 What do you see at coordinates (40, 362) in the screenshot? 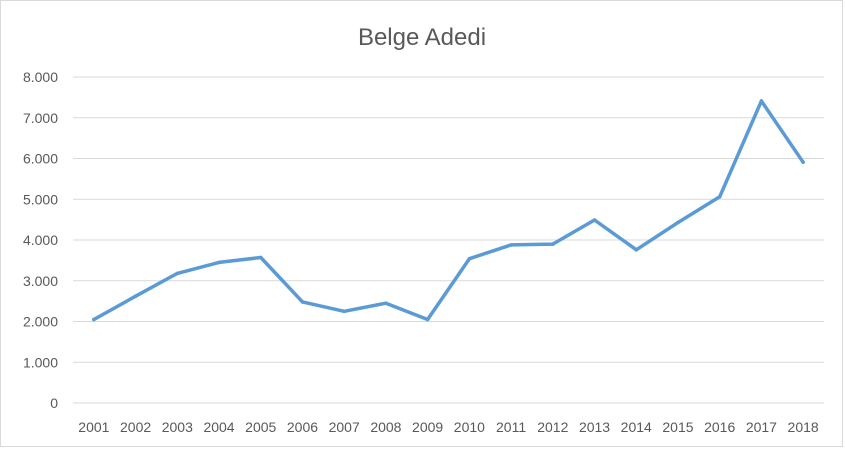
I see `y-tick-label: 1.000` at bounding box center [40, 362].